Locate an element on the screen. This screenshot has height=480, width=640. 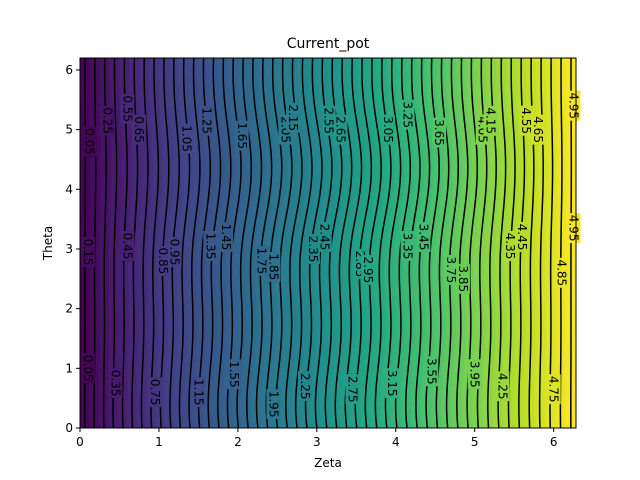
contour-label: 0.65 is located at coordinates (139, 129).